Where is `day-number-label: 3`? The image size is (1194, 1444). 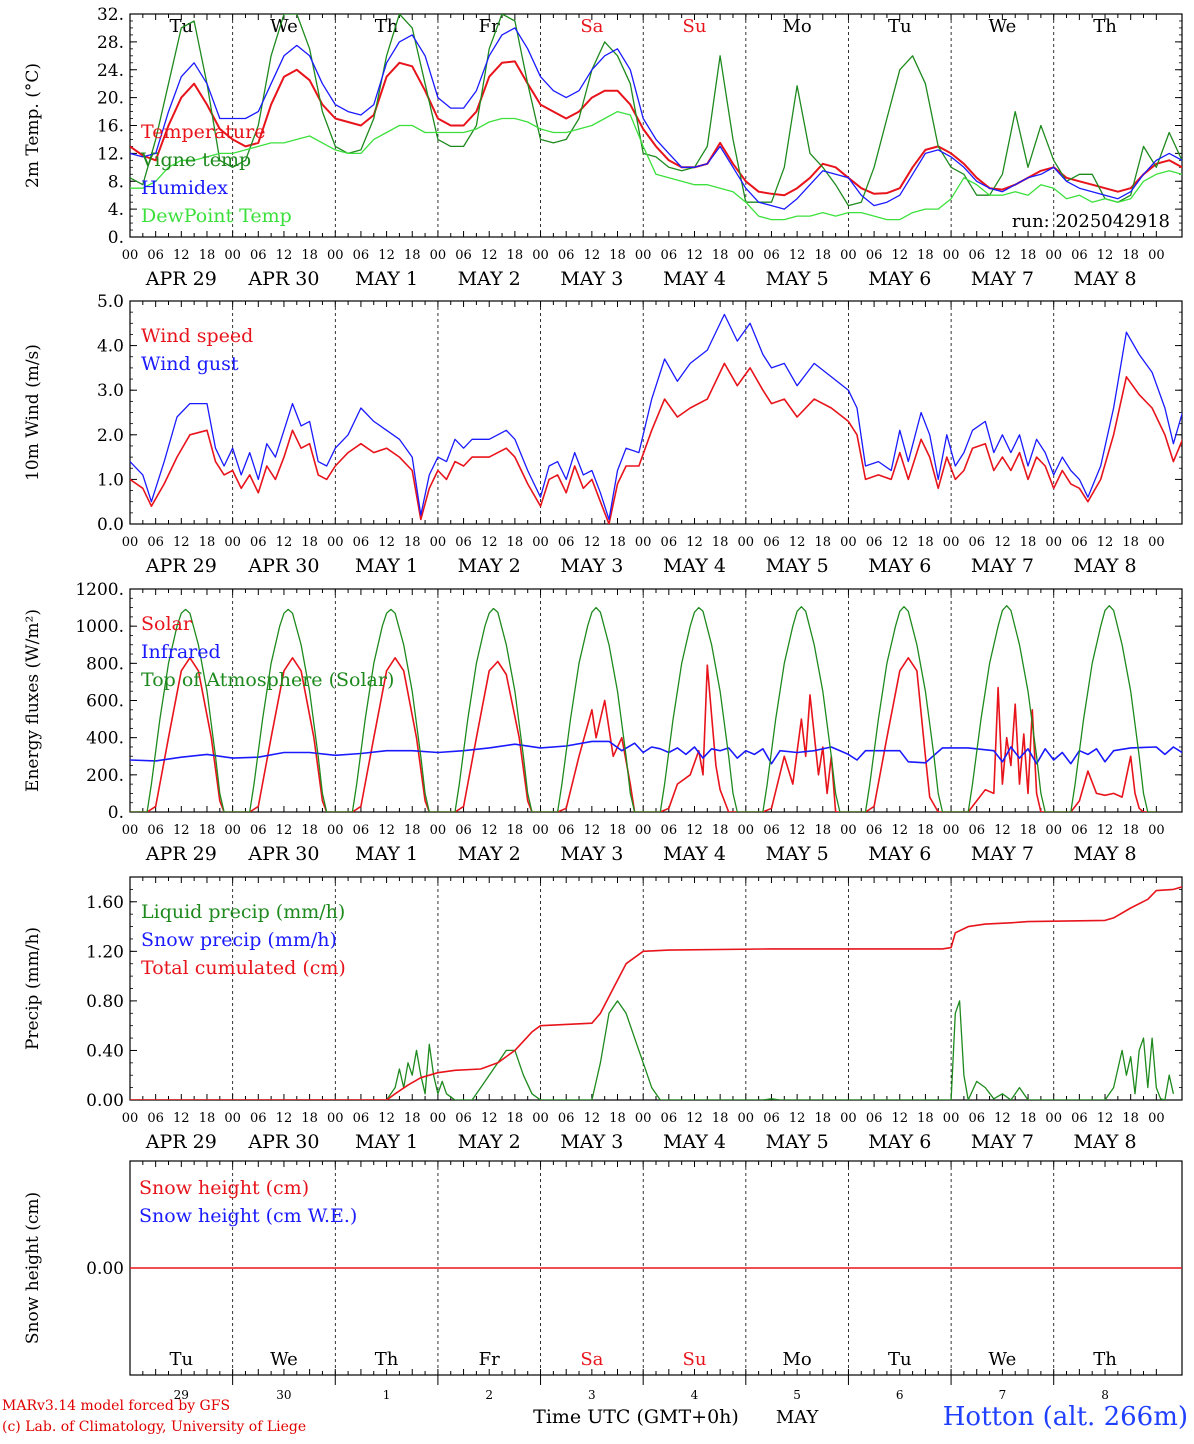 day-number-label: 3 is located at coordinates (592, 1395).